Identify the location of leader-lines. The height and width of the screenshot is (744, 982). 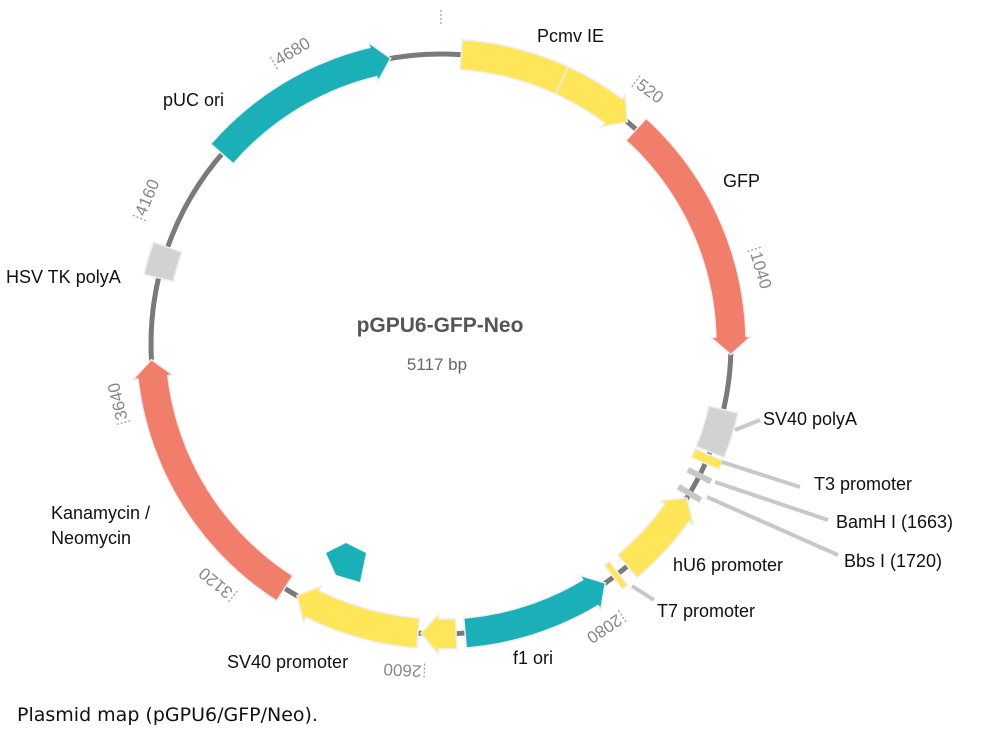
(734, 510).